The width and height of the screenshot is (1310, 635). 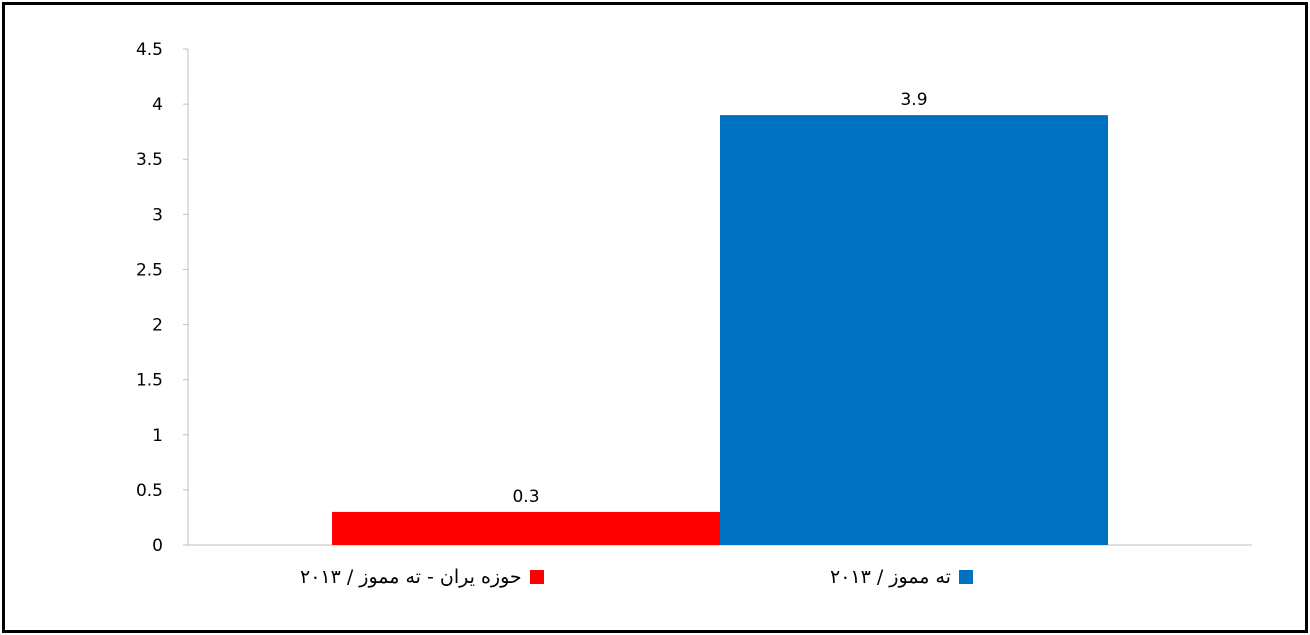 I want to click on y-tick-label: 4, so click(x=157, y=105).